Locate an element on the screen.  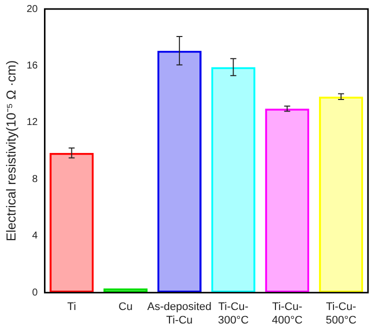
x-tick-label: Ti-Cu-300°C is located at coordinates (233, 313).